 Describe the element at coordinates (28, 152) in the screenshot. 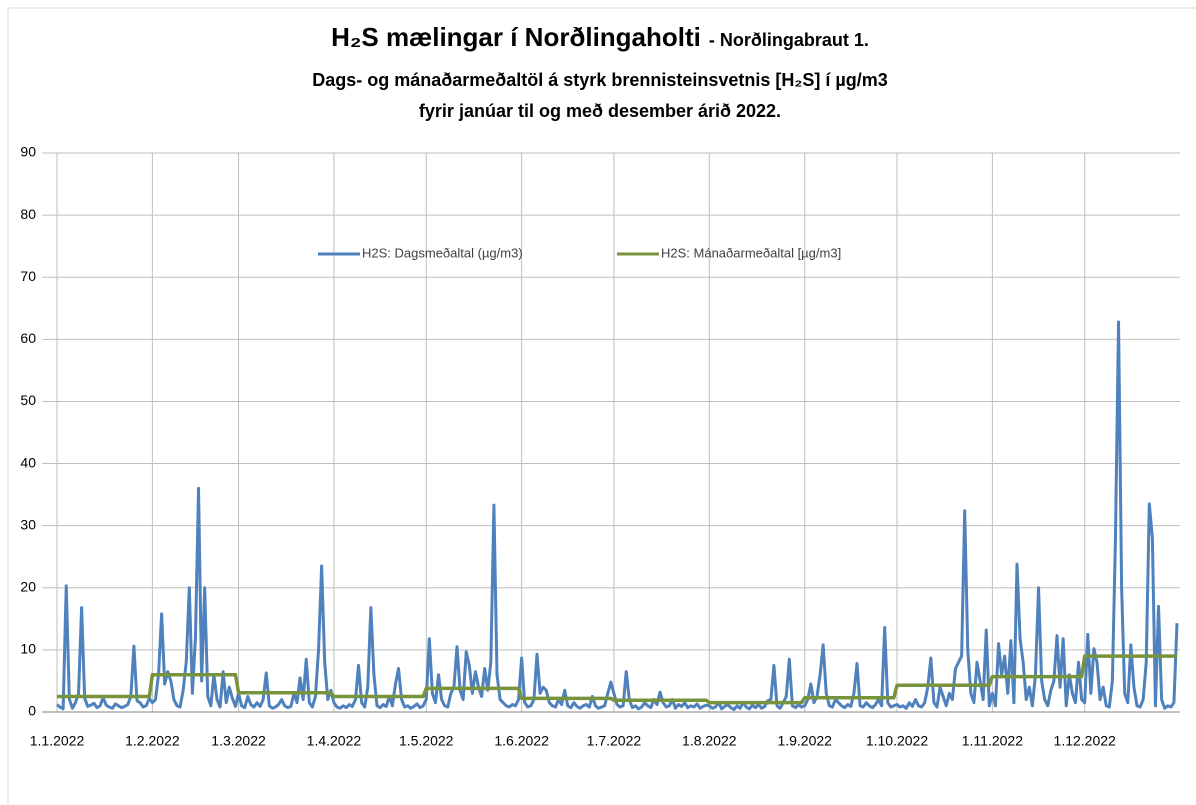

I see `y-tick-label: 90` at that location.